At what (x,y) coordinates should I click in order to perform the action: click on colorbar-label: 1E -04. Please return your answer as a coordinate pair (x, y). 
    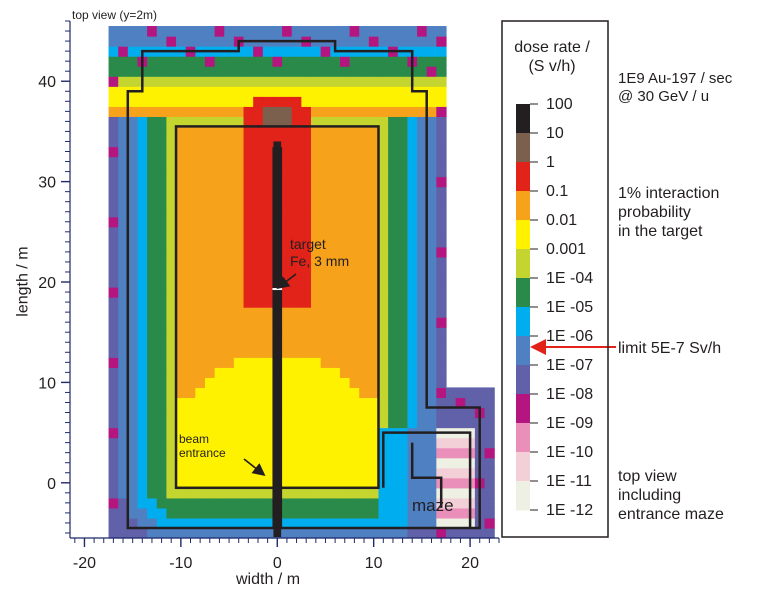
    Looking at the image, I should click on (569, 278).